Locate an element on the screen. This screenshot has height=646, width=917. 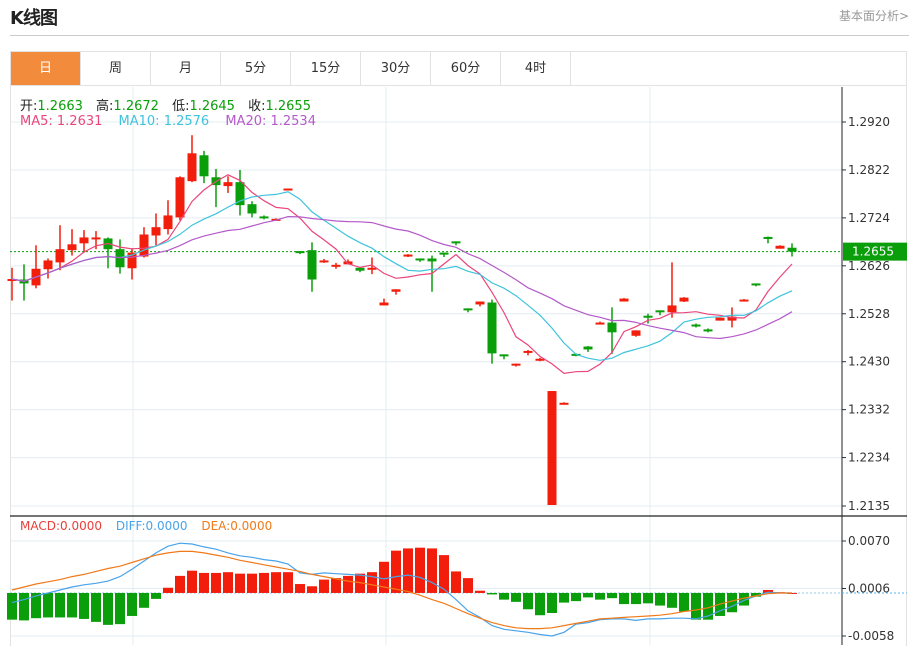
header-divider is located at coordinates (459, 35).